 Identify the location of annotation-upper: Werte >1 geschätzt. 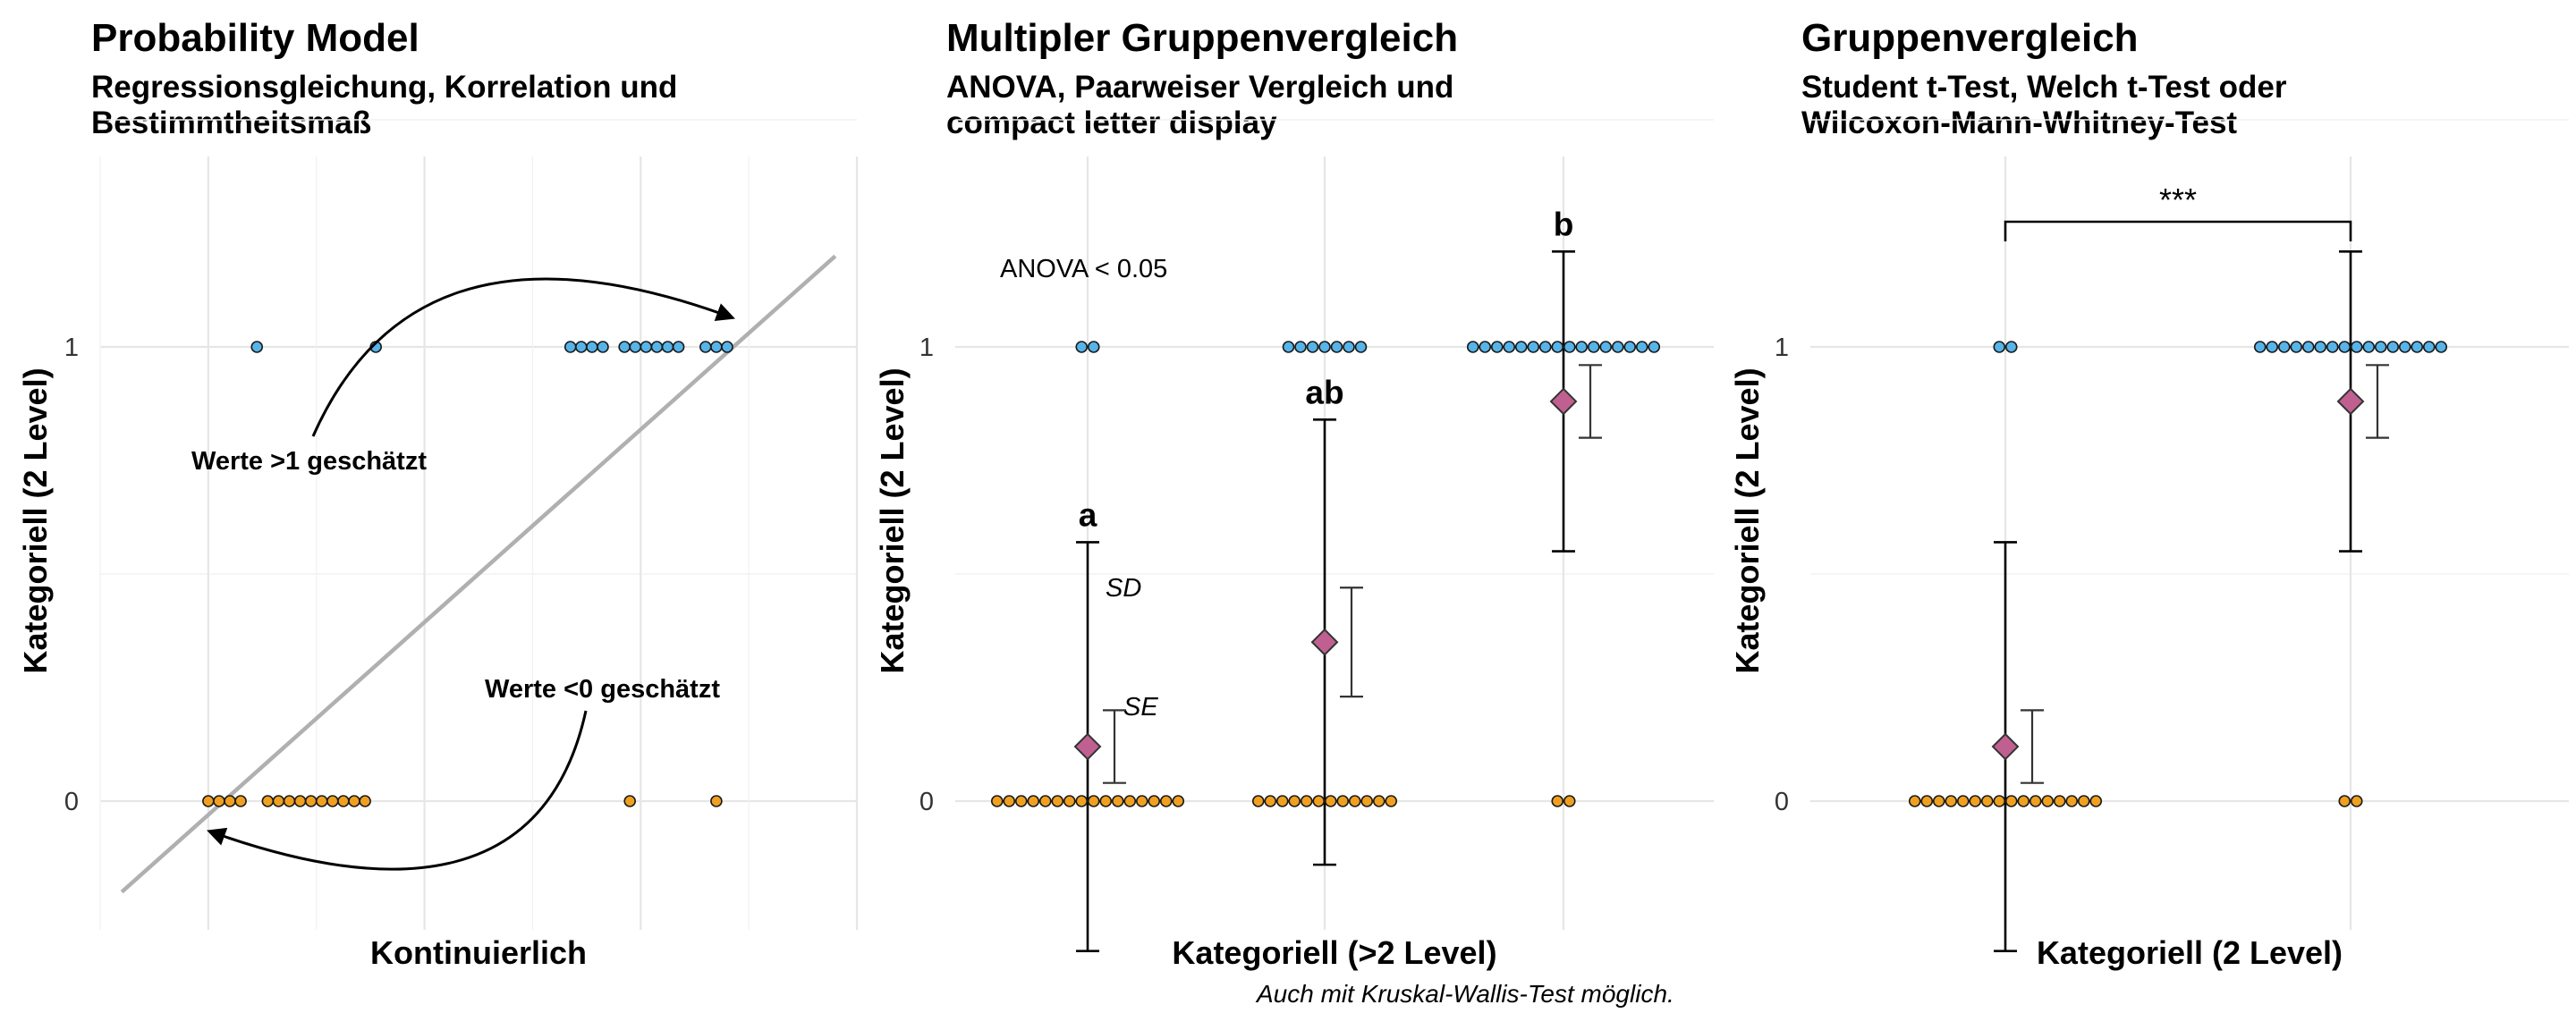
(309, 461).